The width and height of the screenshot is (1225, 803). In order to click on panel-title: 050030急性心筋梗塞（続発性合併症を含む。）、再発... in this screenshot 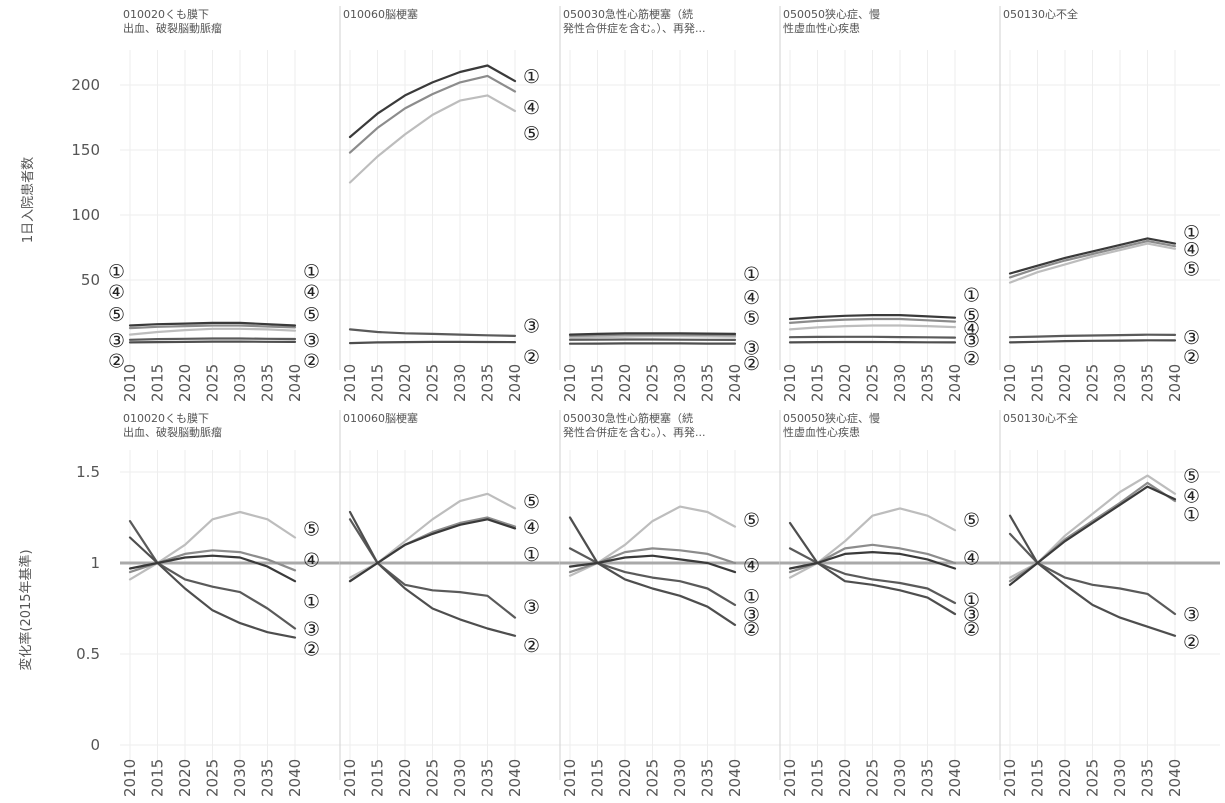, I will do `click(634, 21)`.